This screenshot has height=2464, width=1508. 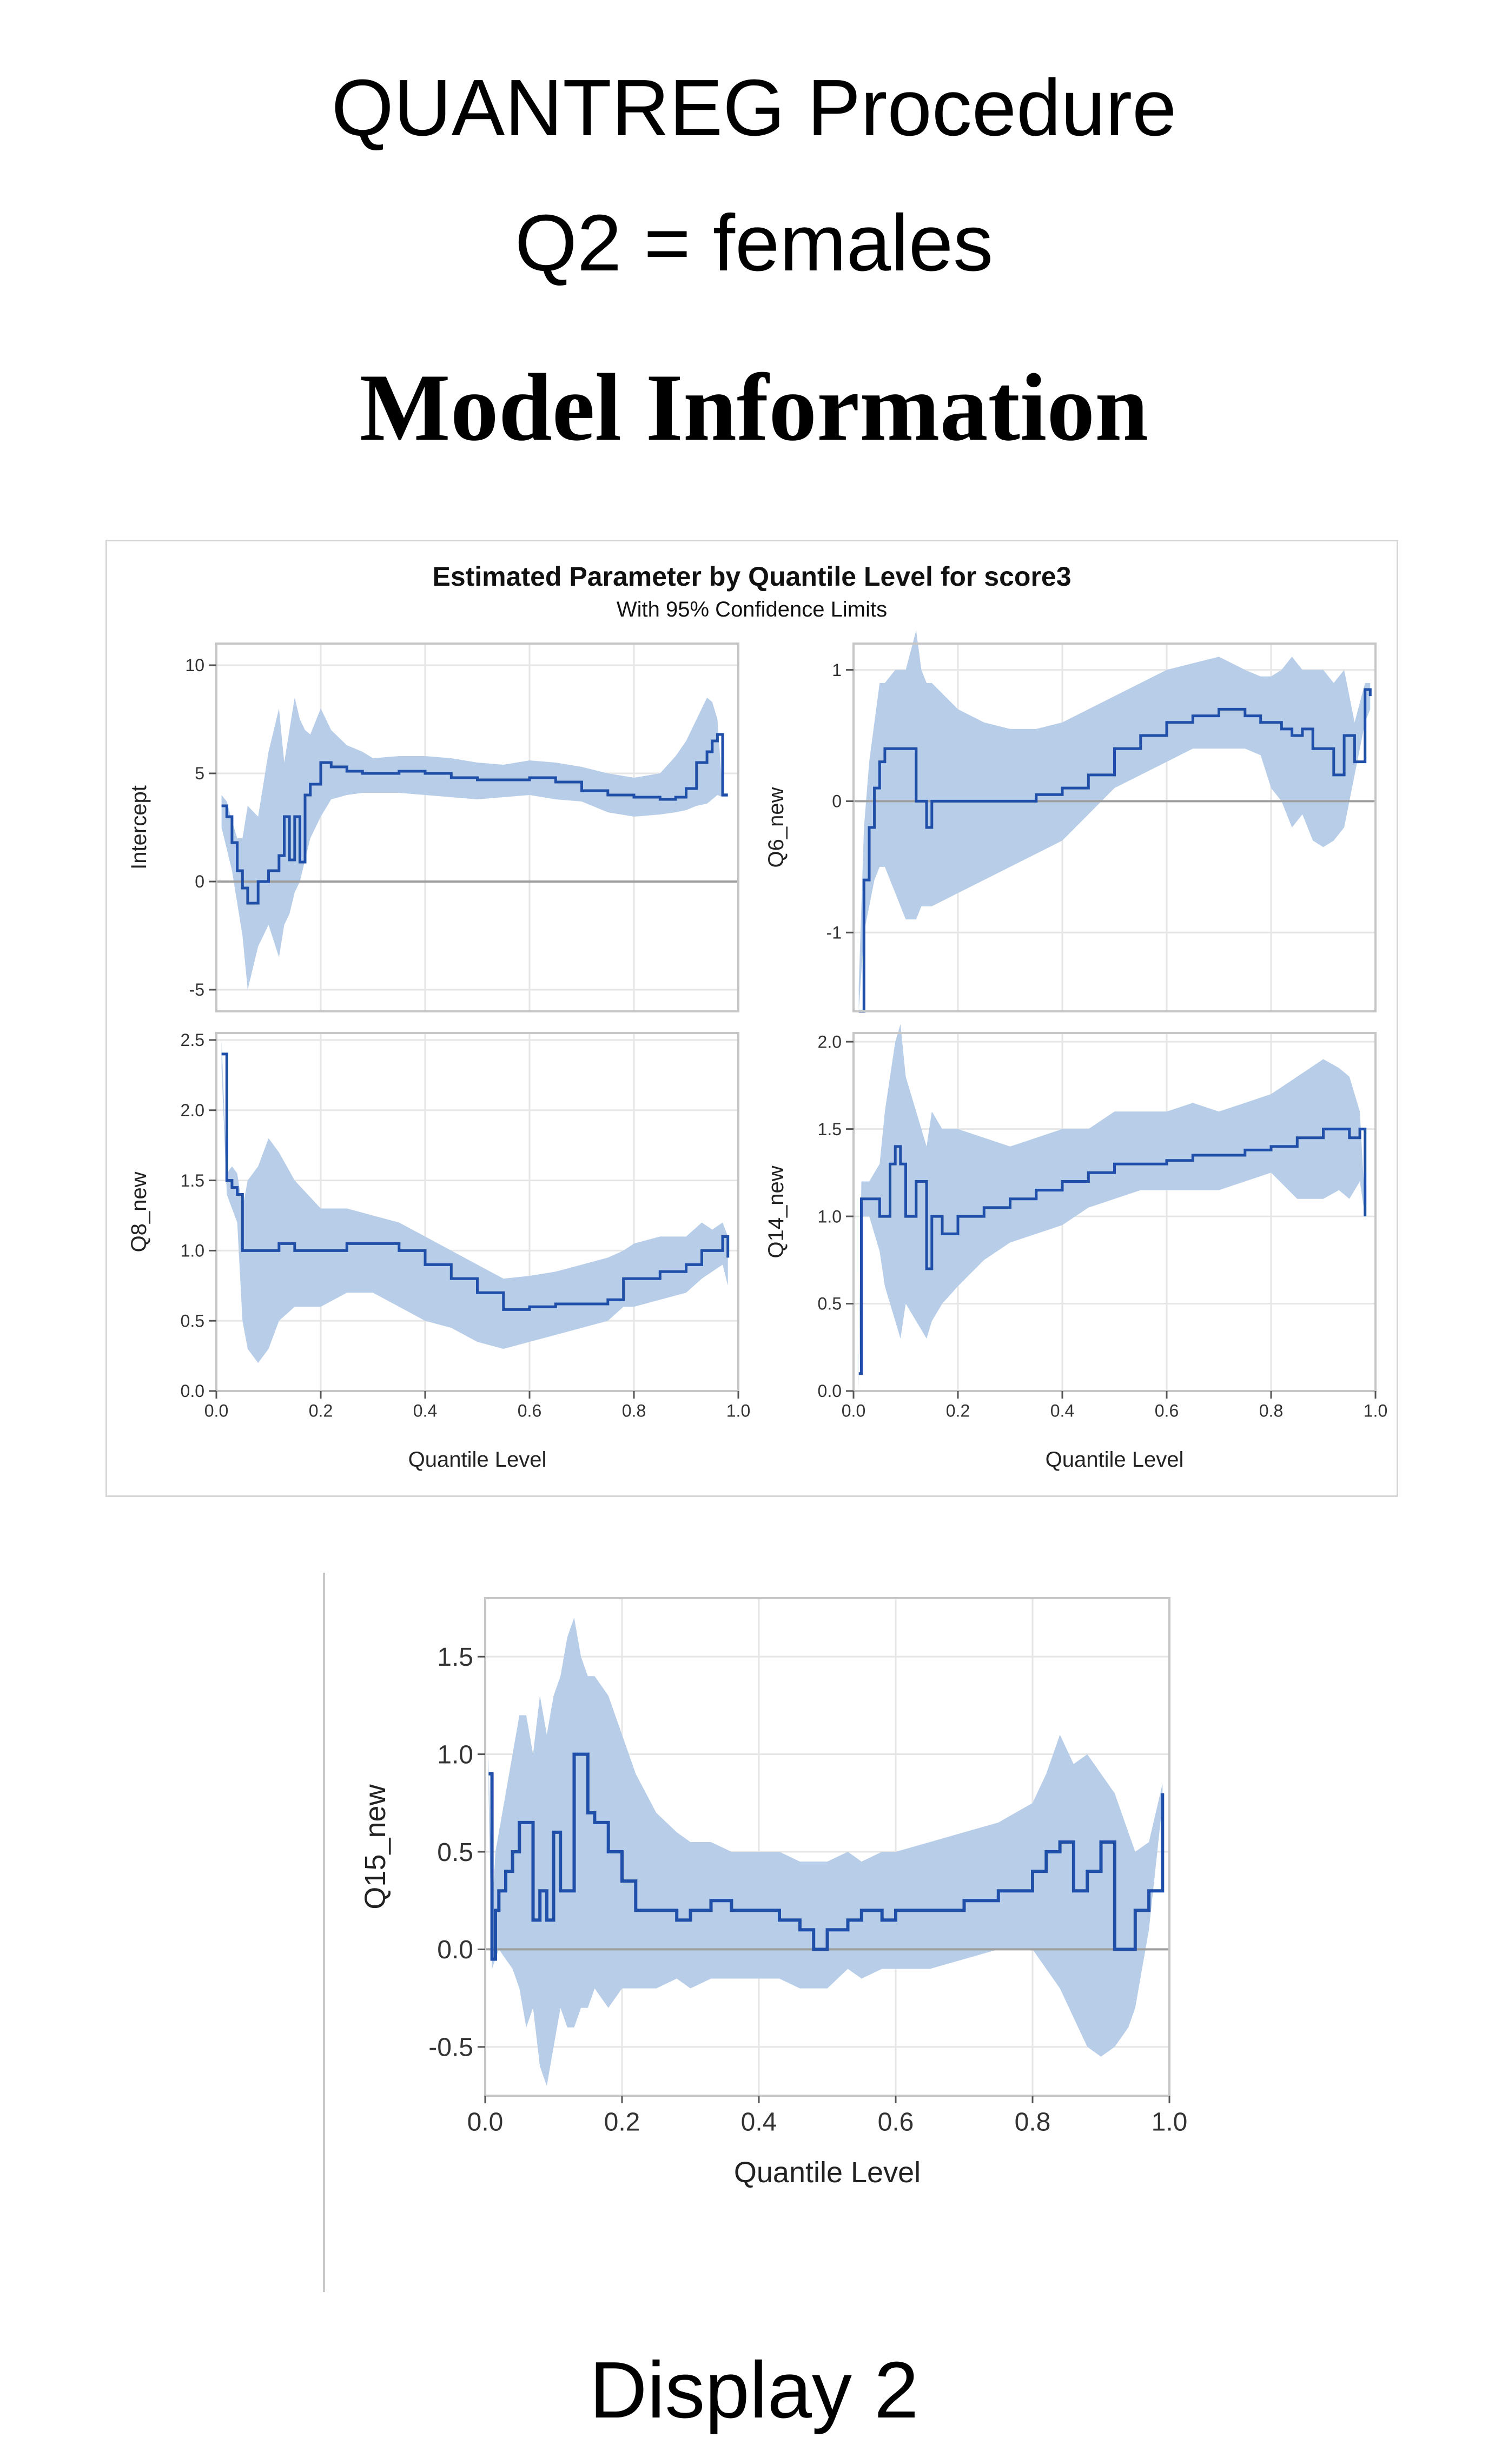 I want to click on q15-new-xtick-label-2: 0.4, so click(x=759, y=2122).